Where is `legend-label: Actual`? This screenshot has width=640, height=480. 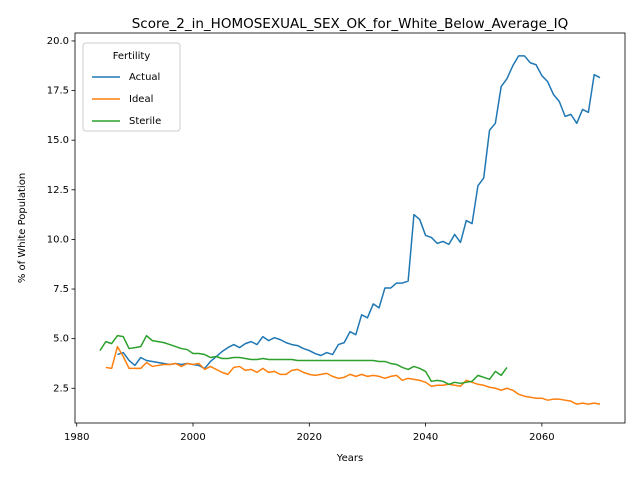
legend-label: Actual is located at coordinates (144, 77).